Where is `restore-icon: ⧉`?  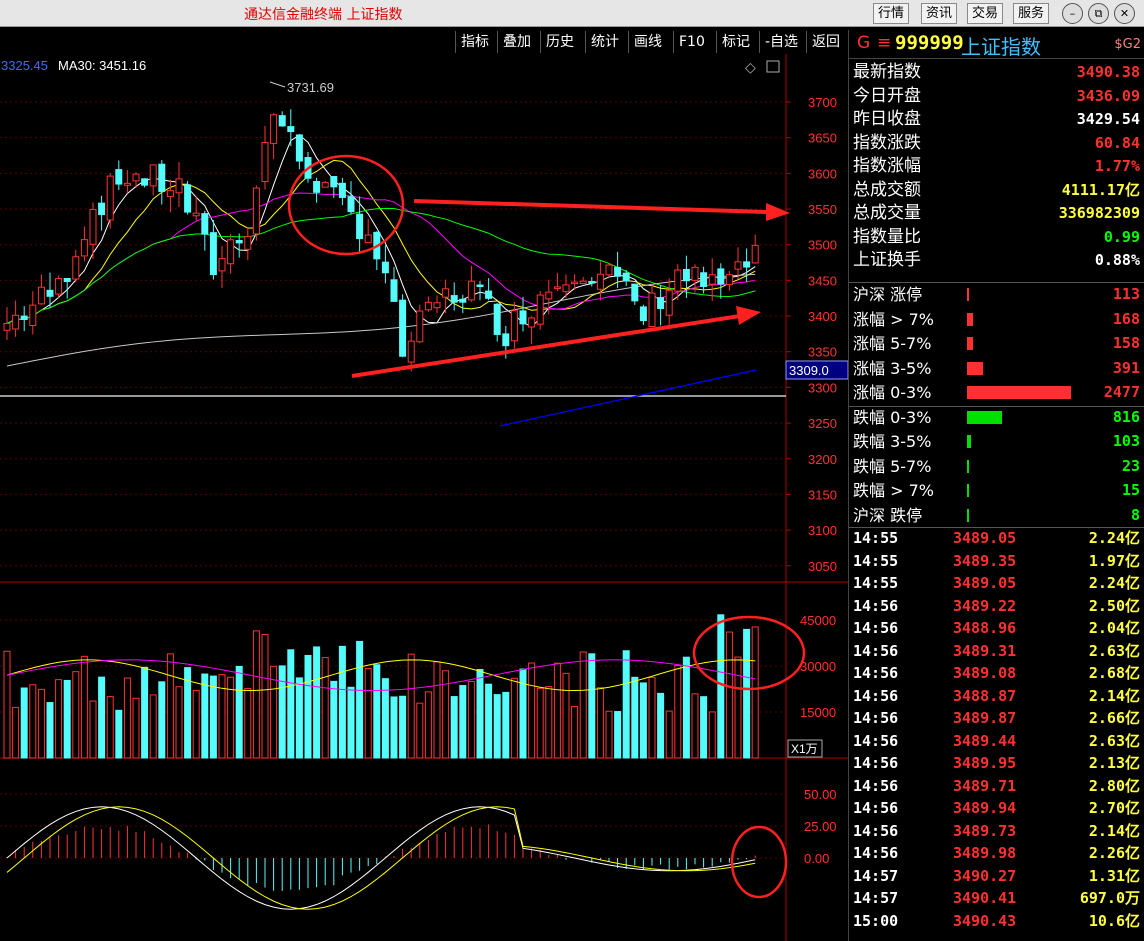 restore-icon: ⧉ is located at coordinates (1098, 13).